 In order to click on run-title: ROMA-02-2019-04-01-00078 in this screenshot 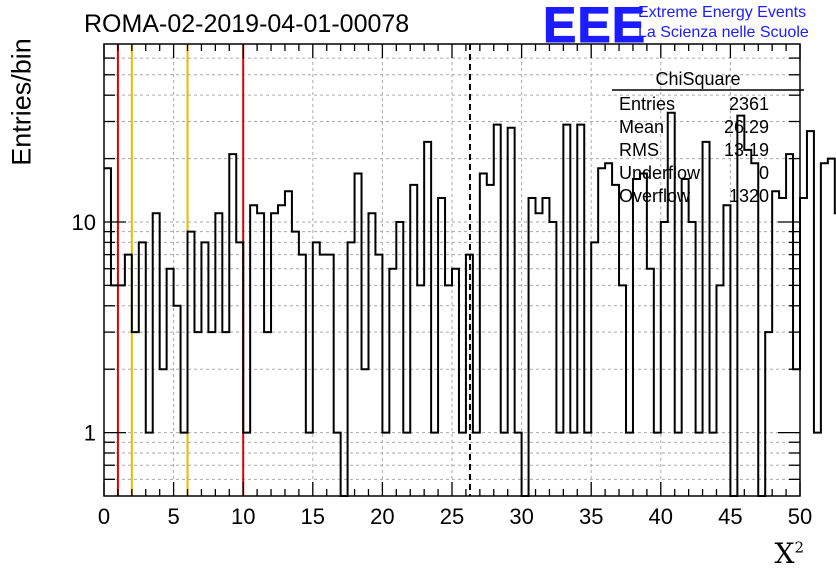, I will do `click(247, 24)`.